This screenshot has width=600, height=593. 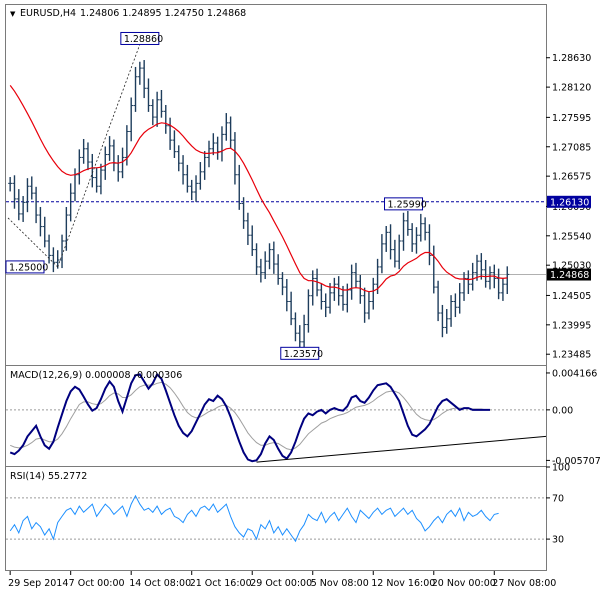 I want to click on level-price-label: 1.26130, so click(x=569, y=202).